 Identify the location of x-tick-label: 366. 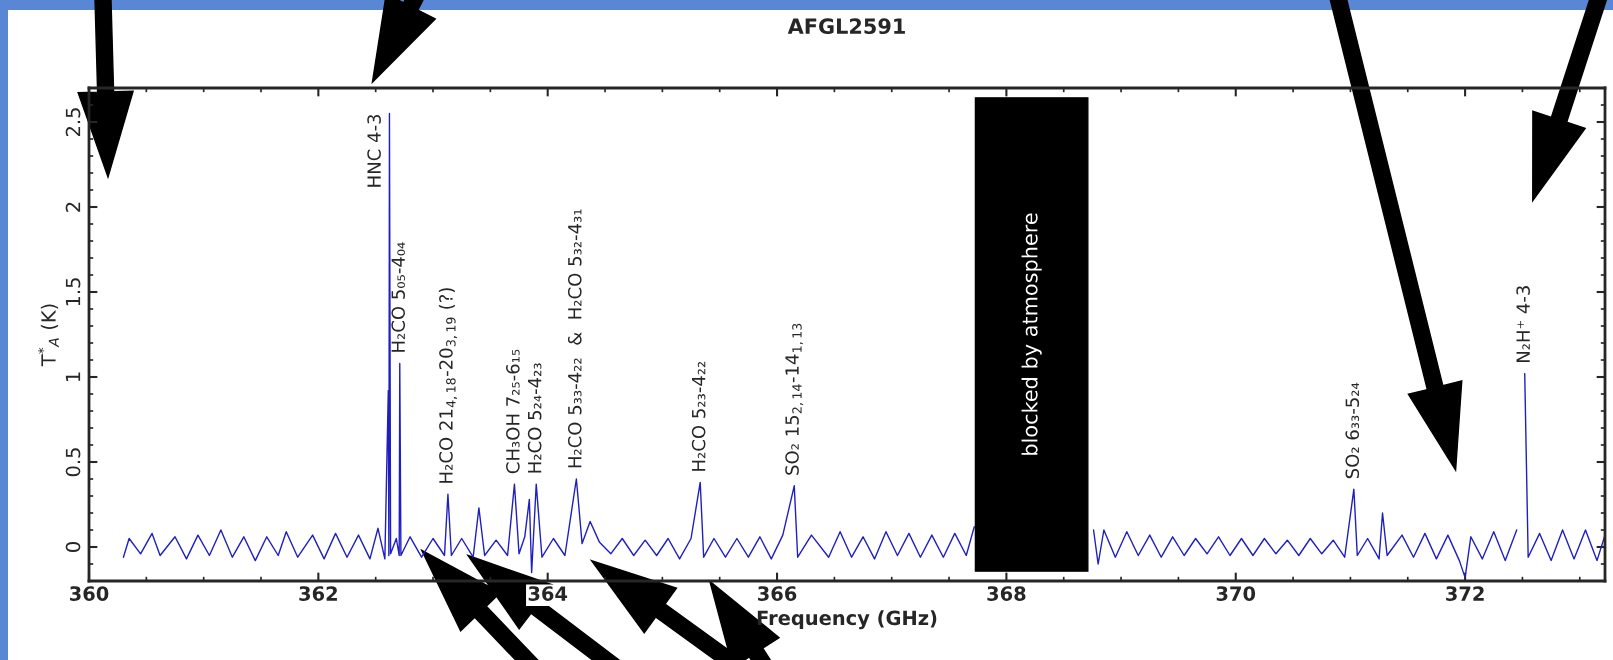
(777, 593).